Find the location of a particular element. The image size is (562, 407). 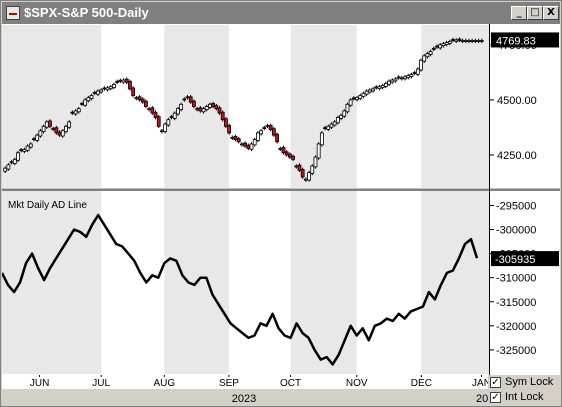

month-label-jul: JUL is located at coordinates (101, 383).